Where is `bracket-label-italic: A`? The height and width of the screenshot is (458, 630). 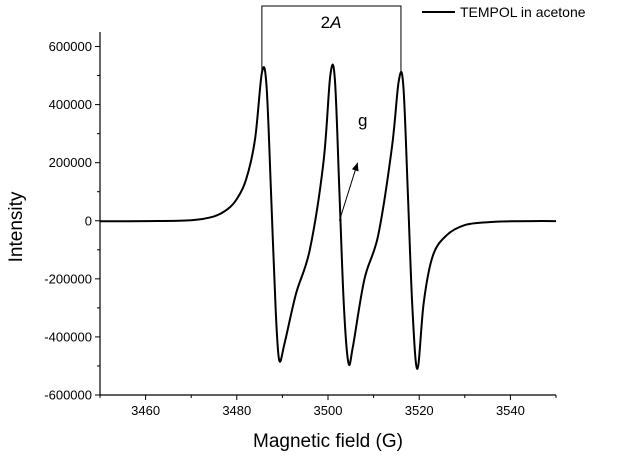
bracket-label-italic: A is located at coordinates (335, 22).